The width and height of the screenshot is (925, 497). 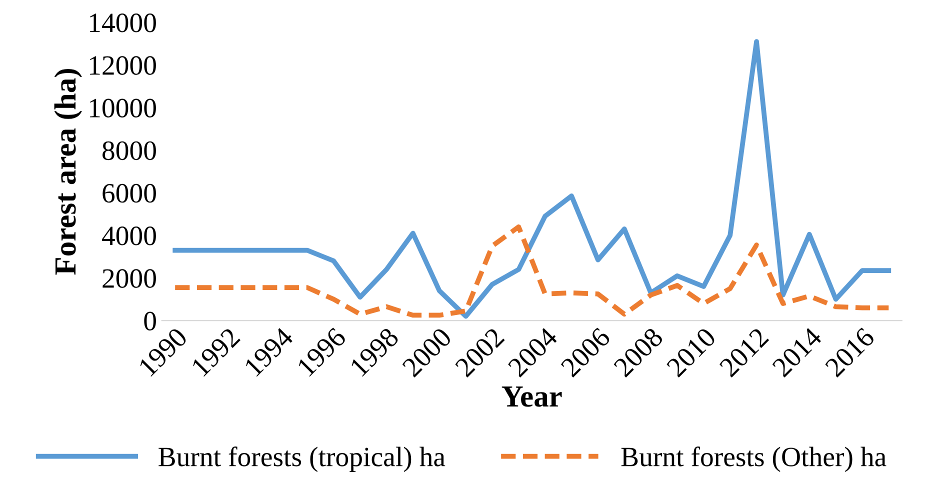 I want to click on y-tick-label: 10000, so click(x=123, y=108).